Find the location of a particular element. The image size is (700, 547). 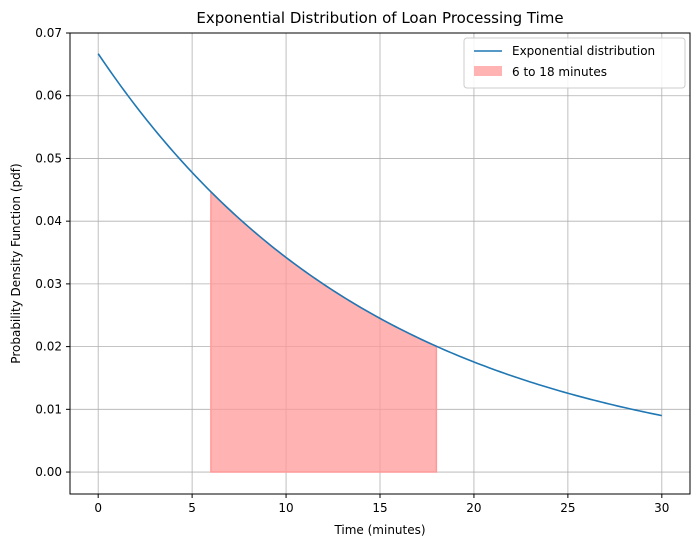

legend-label-exponential: Exponential distribution is located at coordinates (583, 51).